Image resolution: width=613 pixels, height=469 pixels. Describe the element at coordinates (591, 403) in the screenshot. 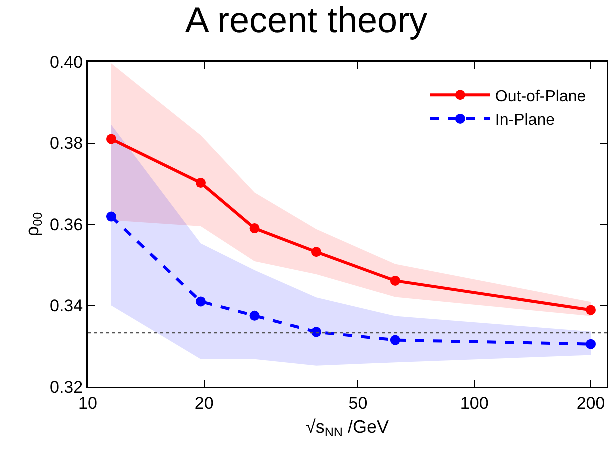

I see `x-tick-label: 200` at that location.